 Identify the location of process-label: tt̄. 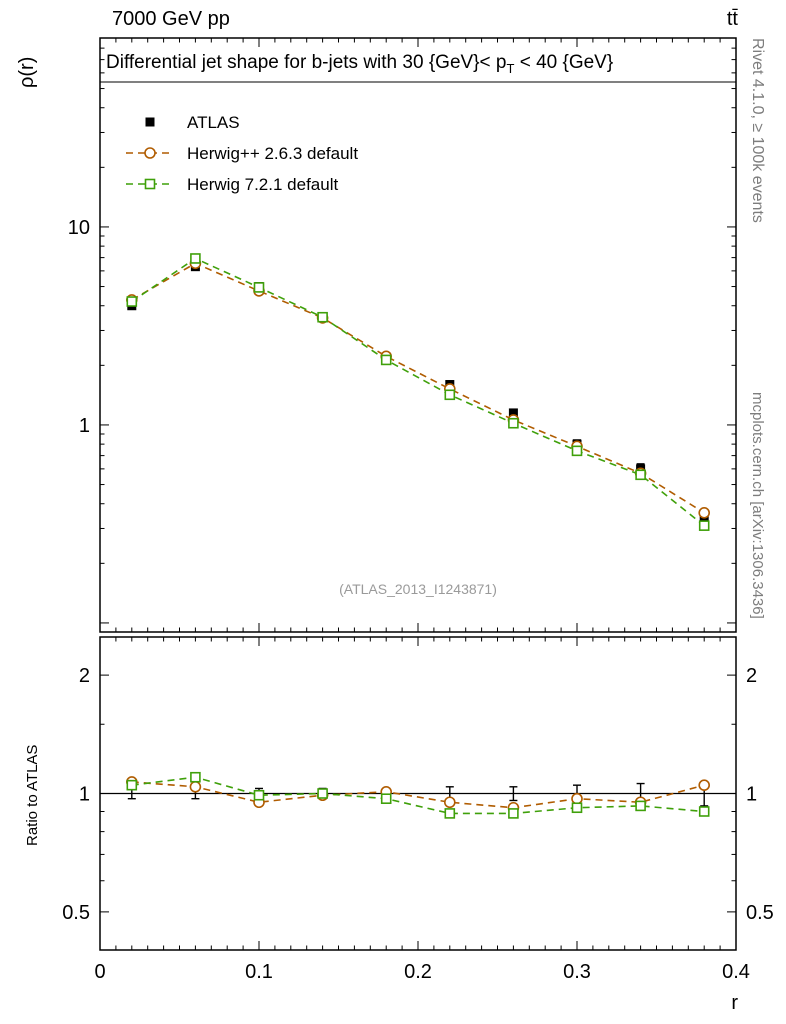
(732, 19).